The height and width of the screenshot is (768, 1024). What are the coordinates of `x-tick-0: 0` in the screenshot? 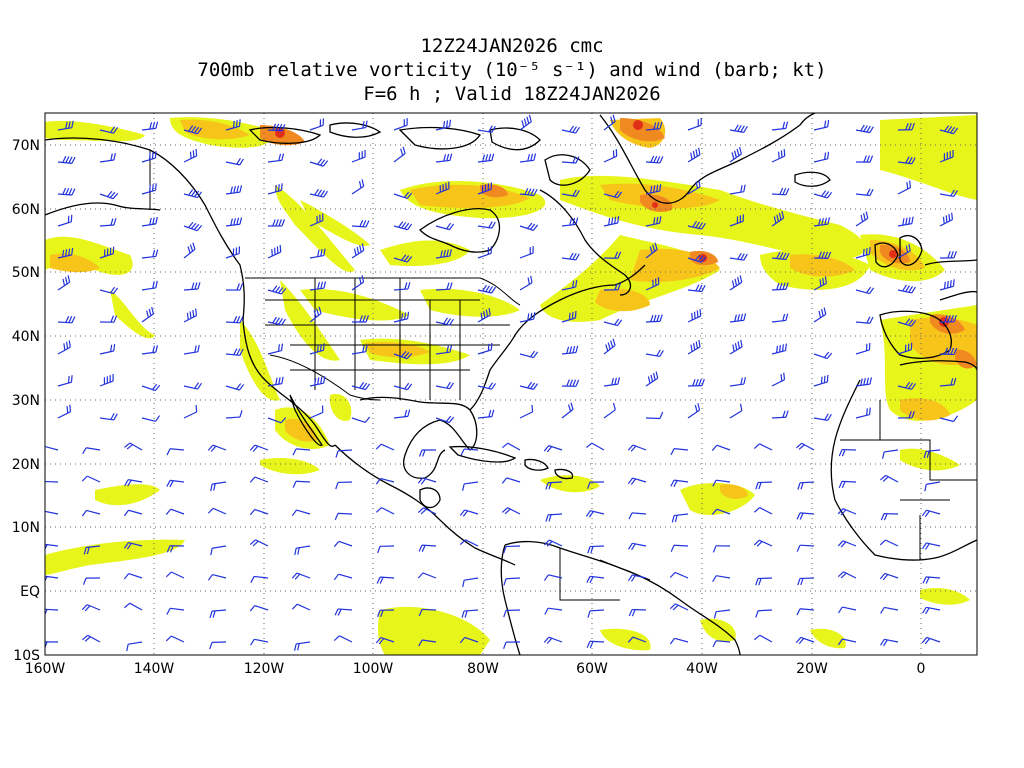 It's located at (921, 669).